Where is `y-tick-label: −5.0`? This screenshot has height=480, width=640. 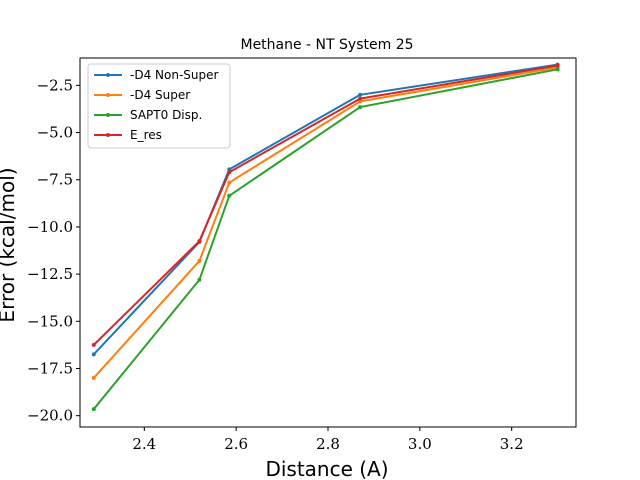 y-tick-label: −5.0 is located at coordinates (55, 133).